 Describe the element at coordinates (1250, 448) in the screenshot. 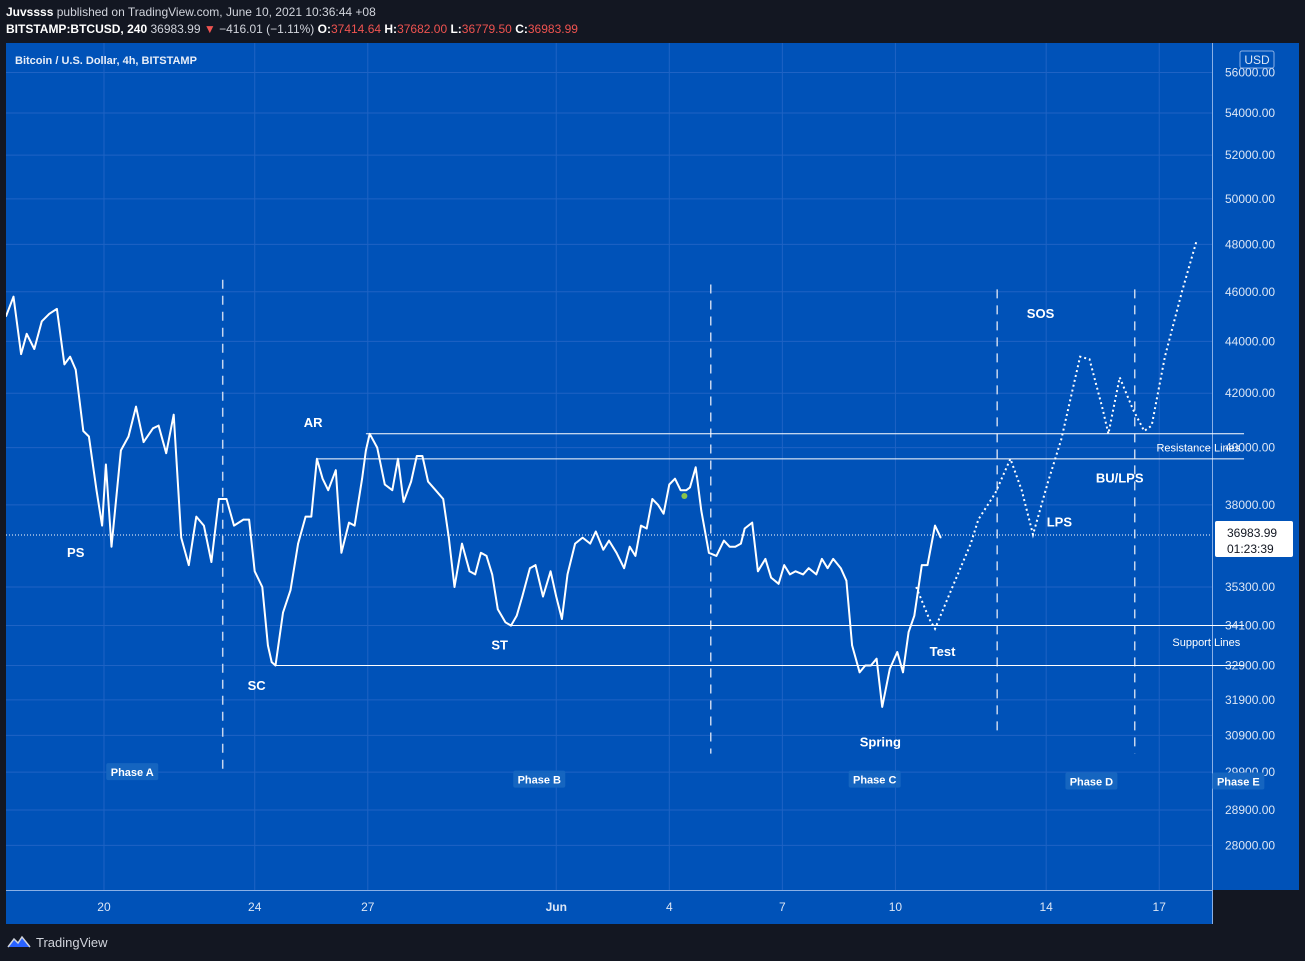

I see `y-tick-label: 40000.00` at that location.